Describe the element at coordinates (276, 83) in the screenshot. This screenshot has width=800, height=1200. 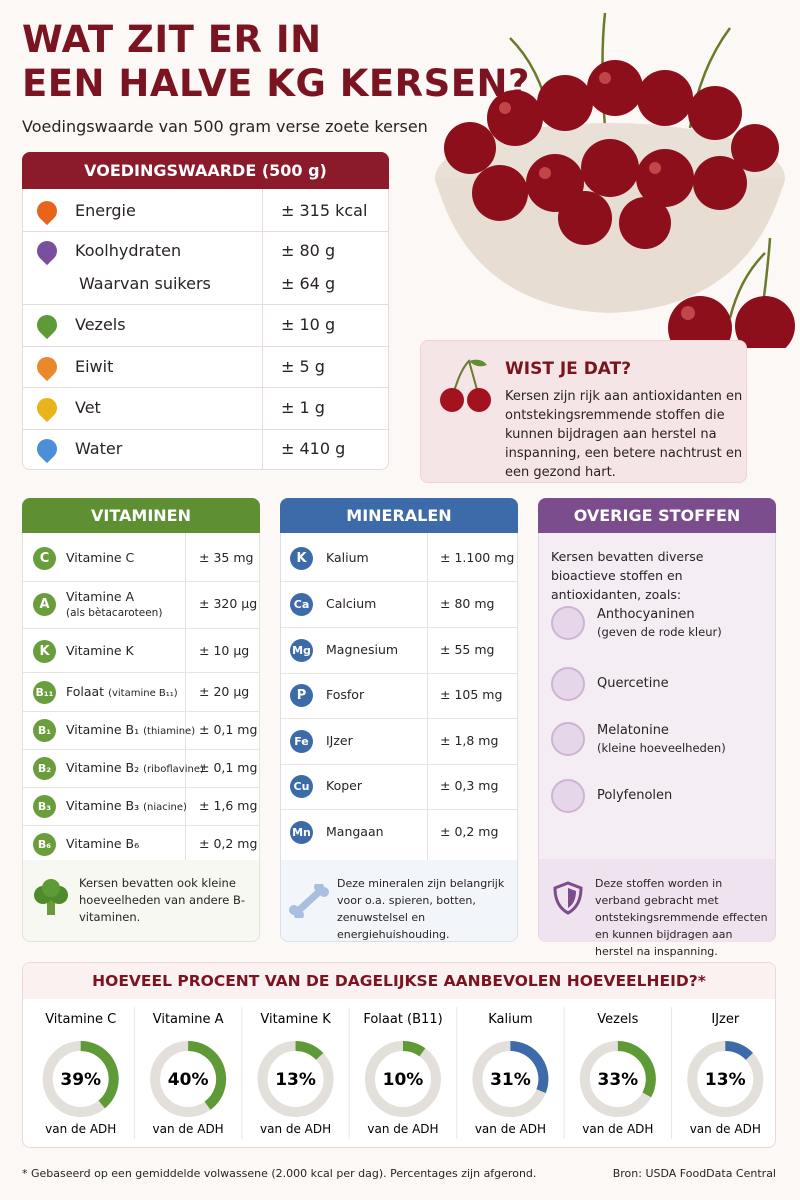
I see `title-line: EEN HALVE KG KERSEN?` at that location.